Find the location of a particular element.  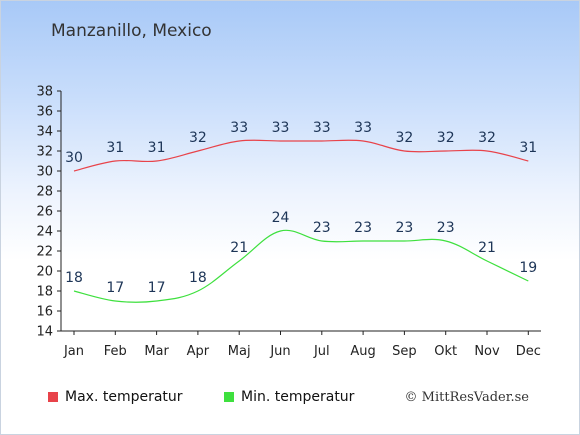

x-tick-label: Okt is located at coordinates (445, 351).